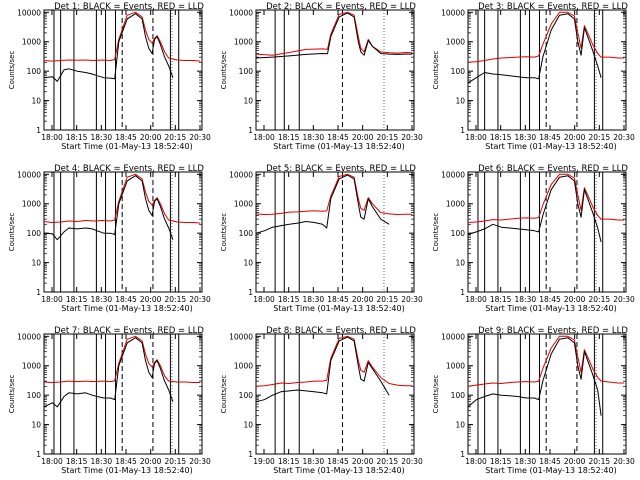 The width and height of the screenshot is (640, 480). What do you see at coordinates (553, 331) in the screenshot?
I see `panel-title: Det 9: BLACK = Events, RED = LLD` at bounding box center [553, 331].